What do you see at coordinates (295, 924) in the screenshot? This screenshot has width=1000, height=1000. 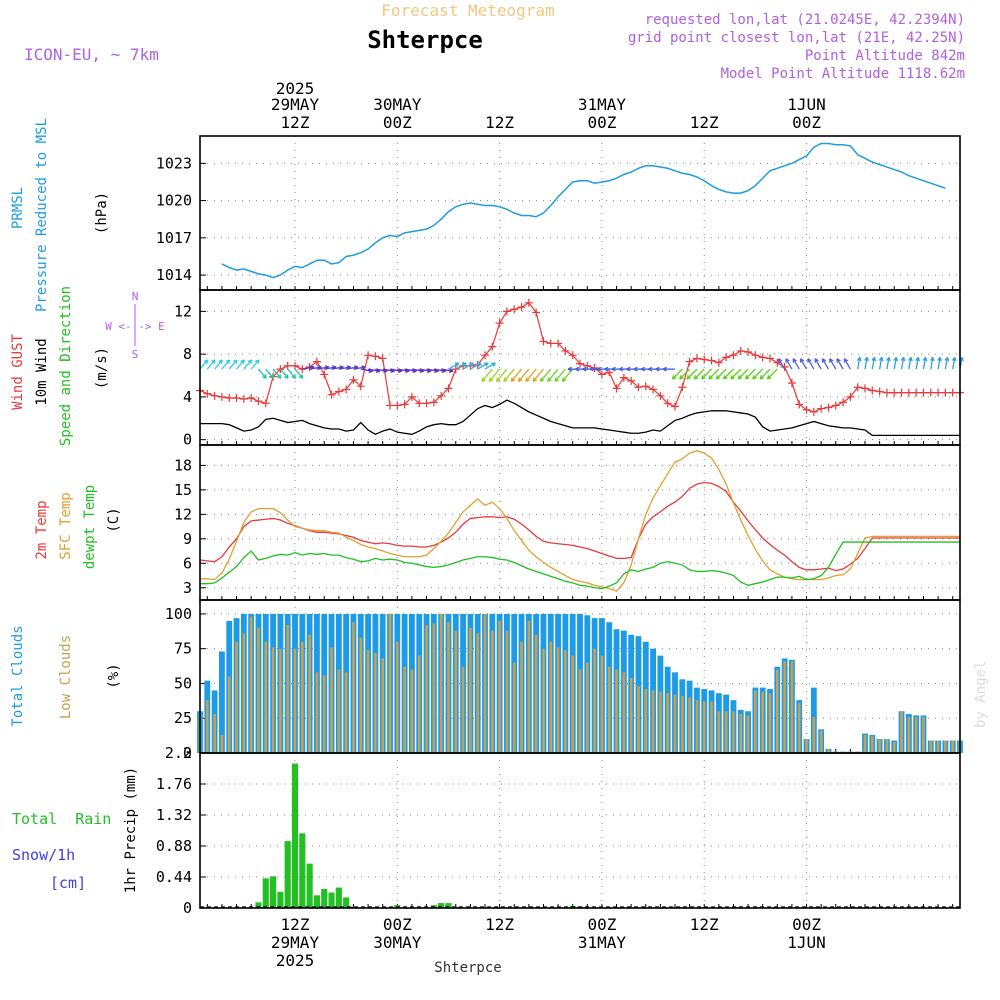 I see `bottom-label-hour: 12Z` at bounding box center [295, 924].